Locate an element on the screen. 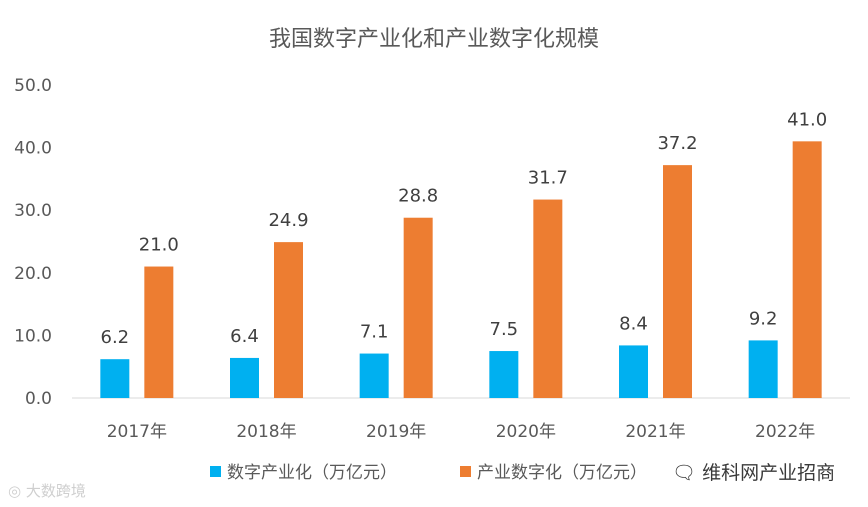 The height and width of the screenshot is (507, 868). y-tick-label: 20.0 is located at coordinates (33, 274).